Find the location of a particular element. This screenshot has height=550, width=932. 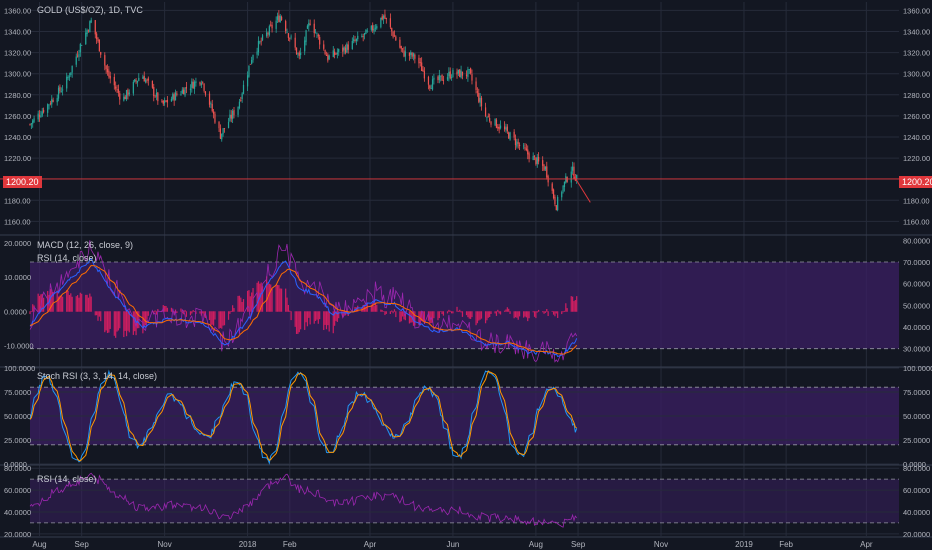

macd-signal-line is located at coordinates (304, 309).